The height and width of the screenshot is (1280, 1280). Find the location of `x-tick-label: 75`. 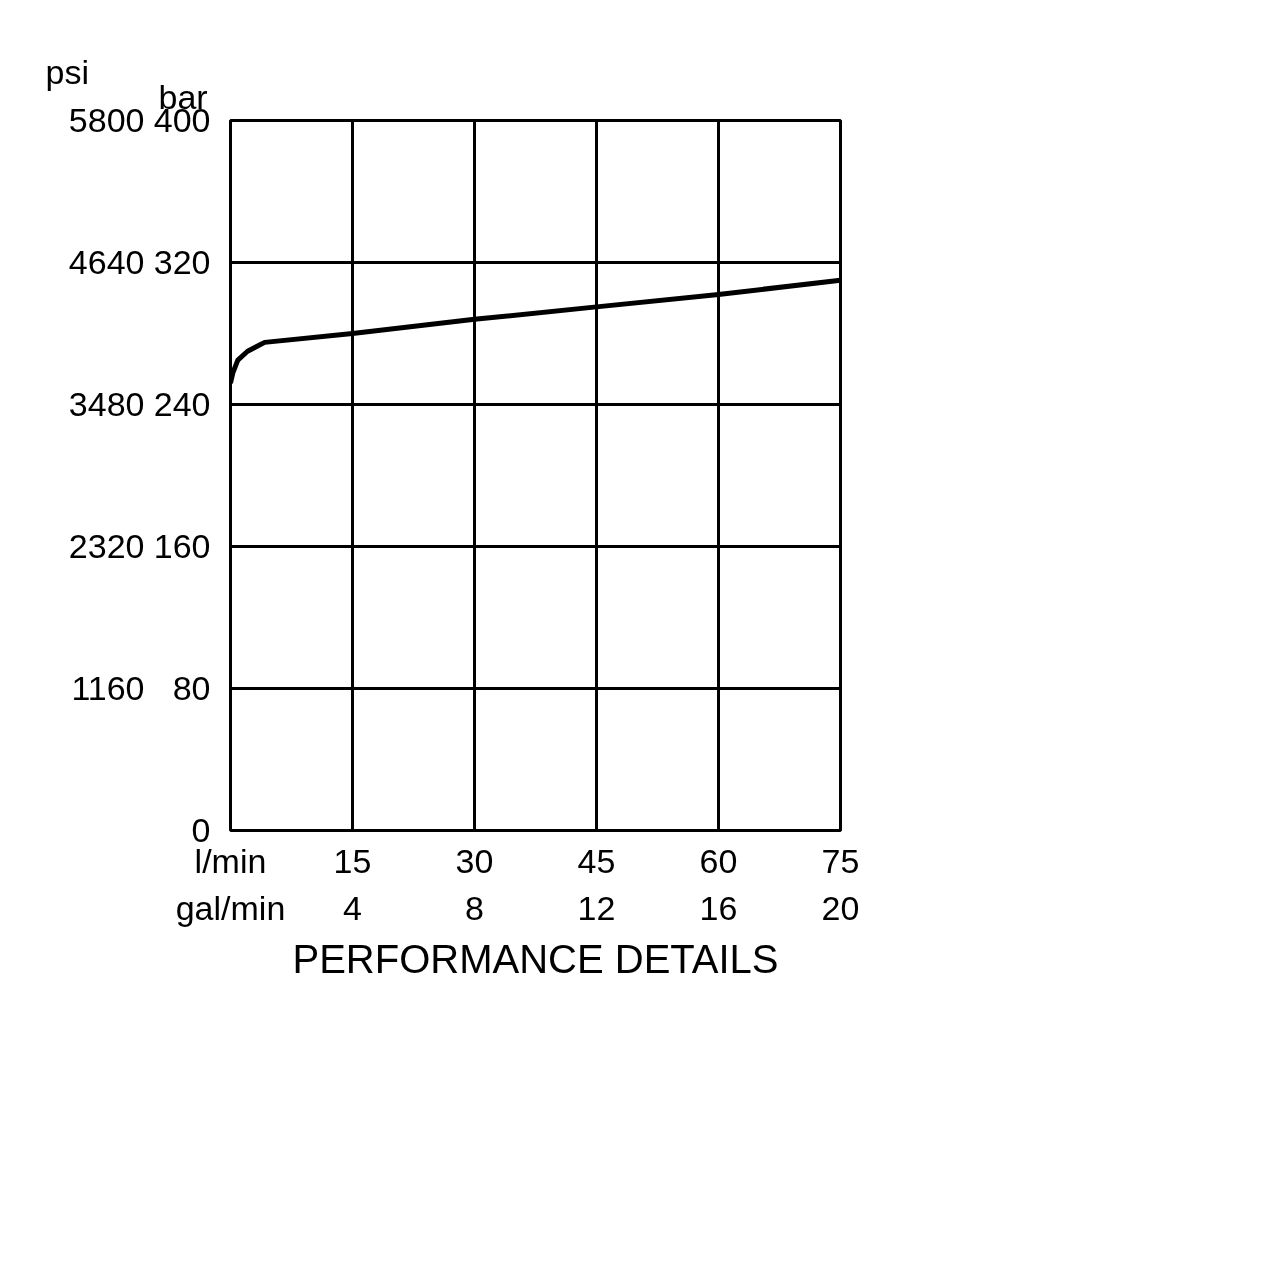

x-tick-label: 75 is located at coordinates (840, 860).